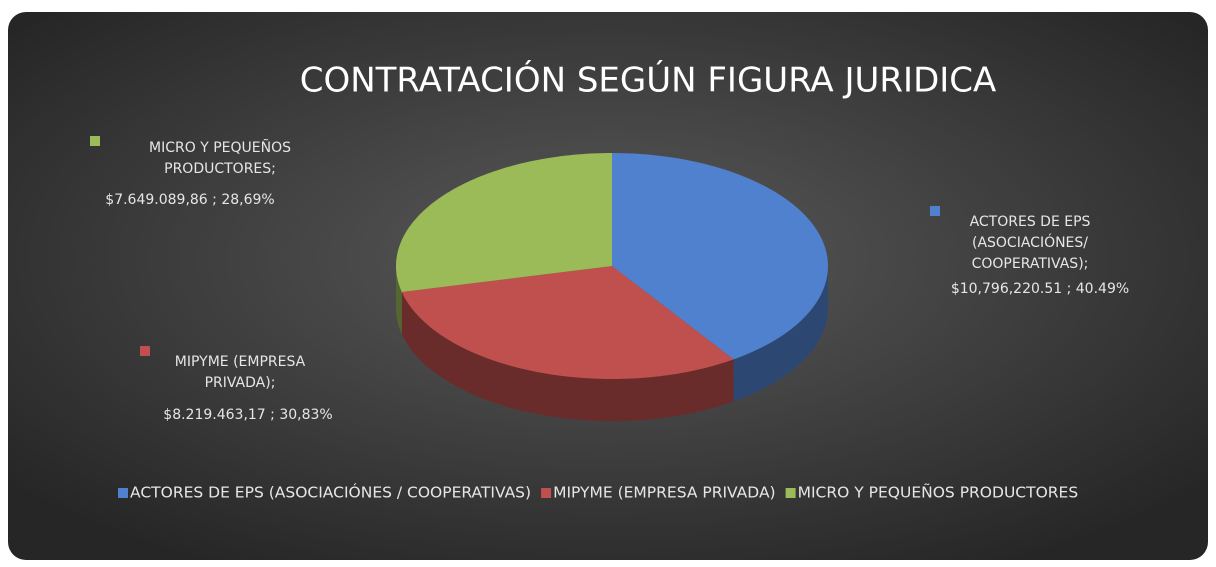 The image size is (1216, 567). I want to click on data-label-name: PRIVADA);, so click(240, 383).